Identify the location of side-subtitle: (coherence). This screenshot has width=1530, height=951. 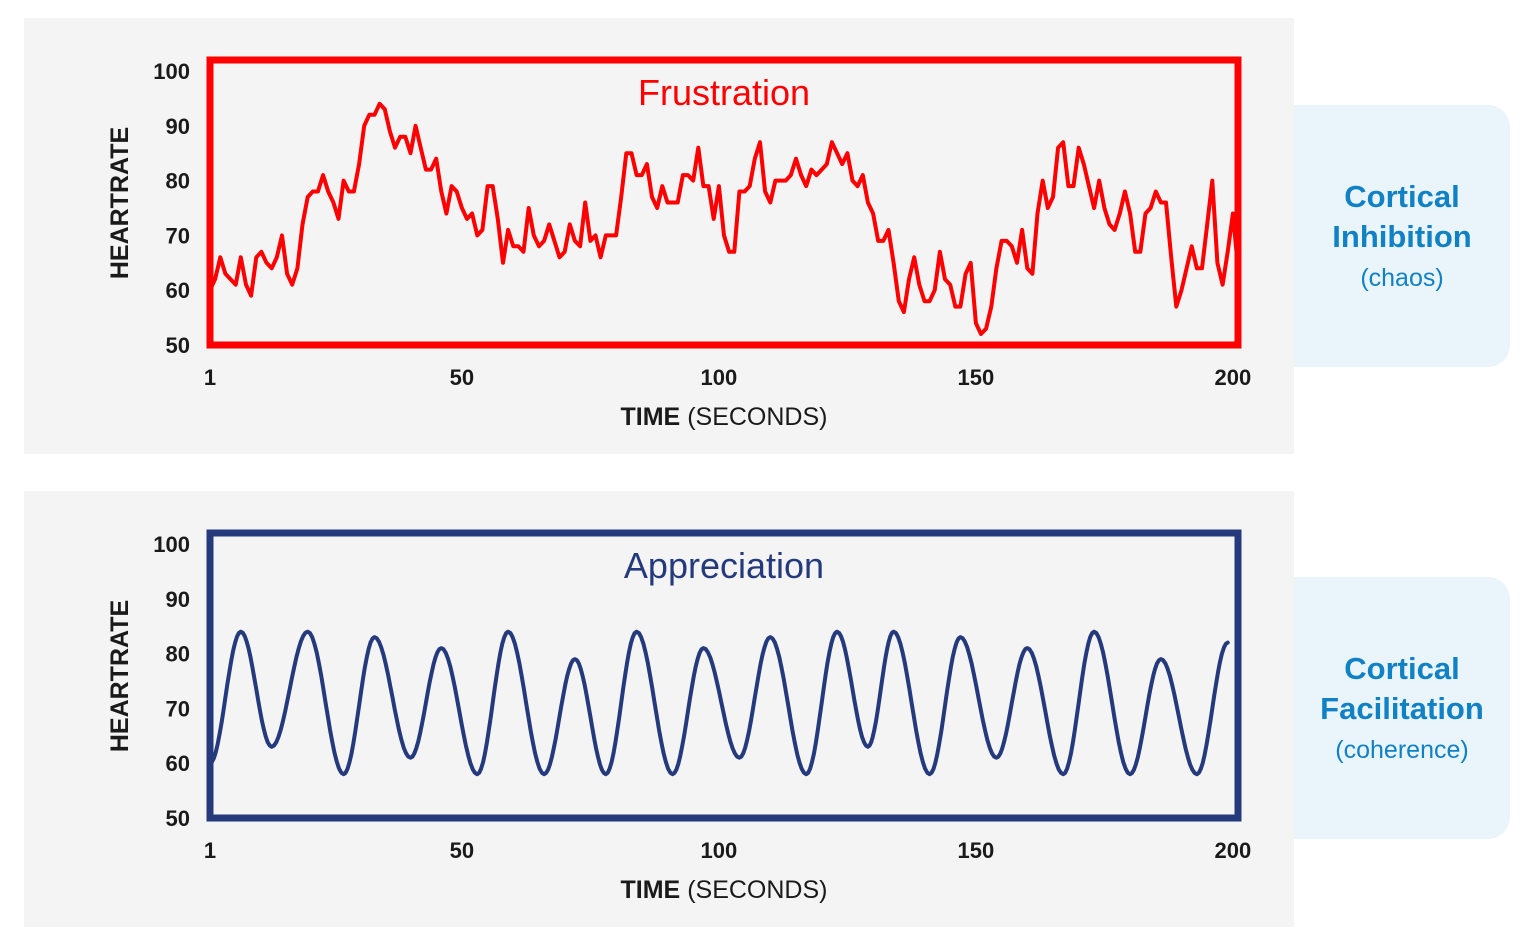
(1402, 750).